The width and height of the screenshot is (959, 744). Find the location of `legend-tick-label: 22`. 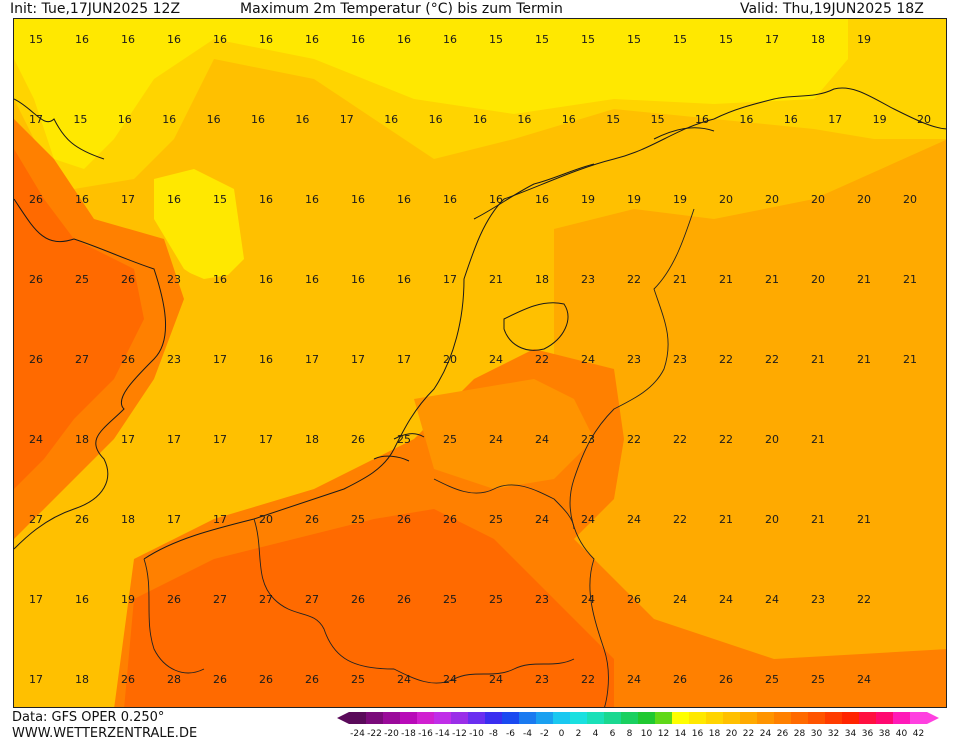

legend-tick-label: 22 is located at coordinates (748, 734).